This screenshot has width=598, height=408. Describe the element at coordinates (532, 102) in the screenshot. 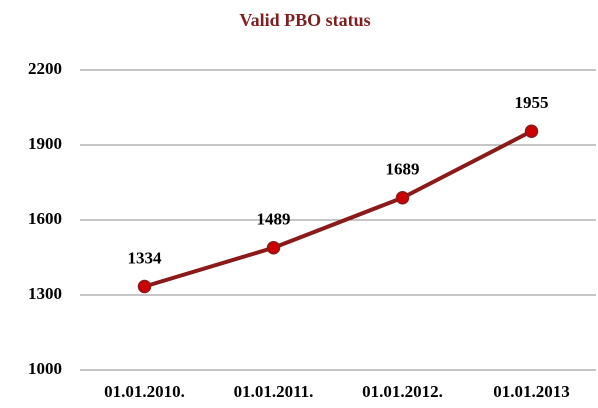

I see `data-label: 1955` at that location.